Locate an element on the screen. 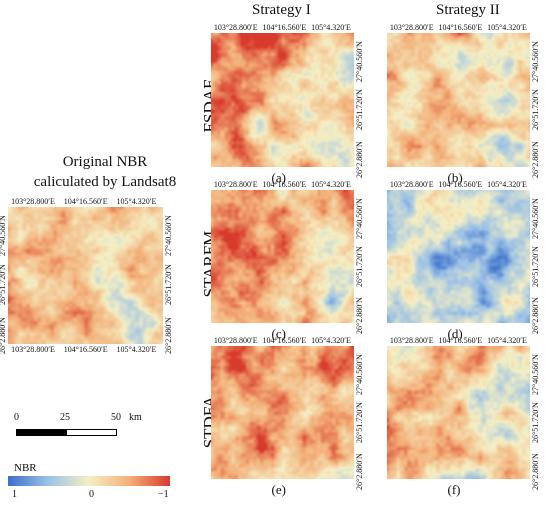  legend-title: NBR is located at coordinates (25, 468).